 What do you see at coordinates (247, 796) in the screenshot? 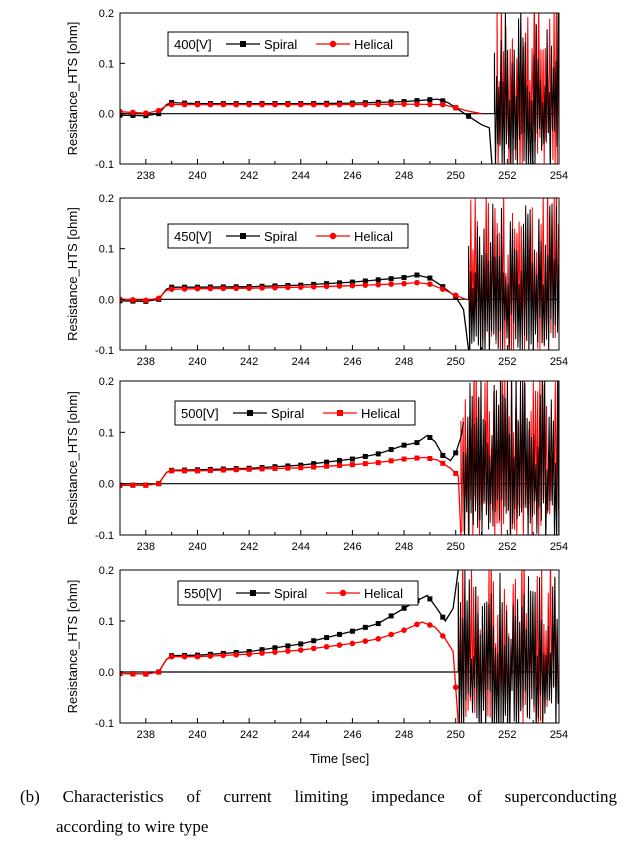
I see `caption-word: current` at bounding box center [247, 796].